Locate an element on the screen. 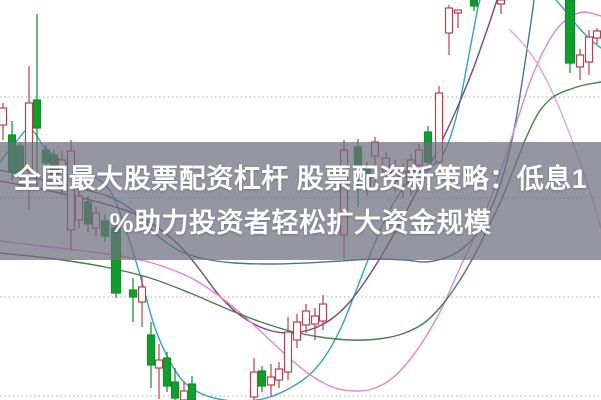  ma-line-cyan-right is located at coordinates (578, 24).